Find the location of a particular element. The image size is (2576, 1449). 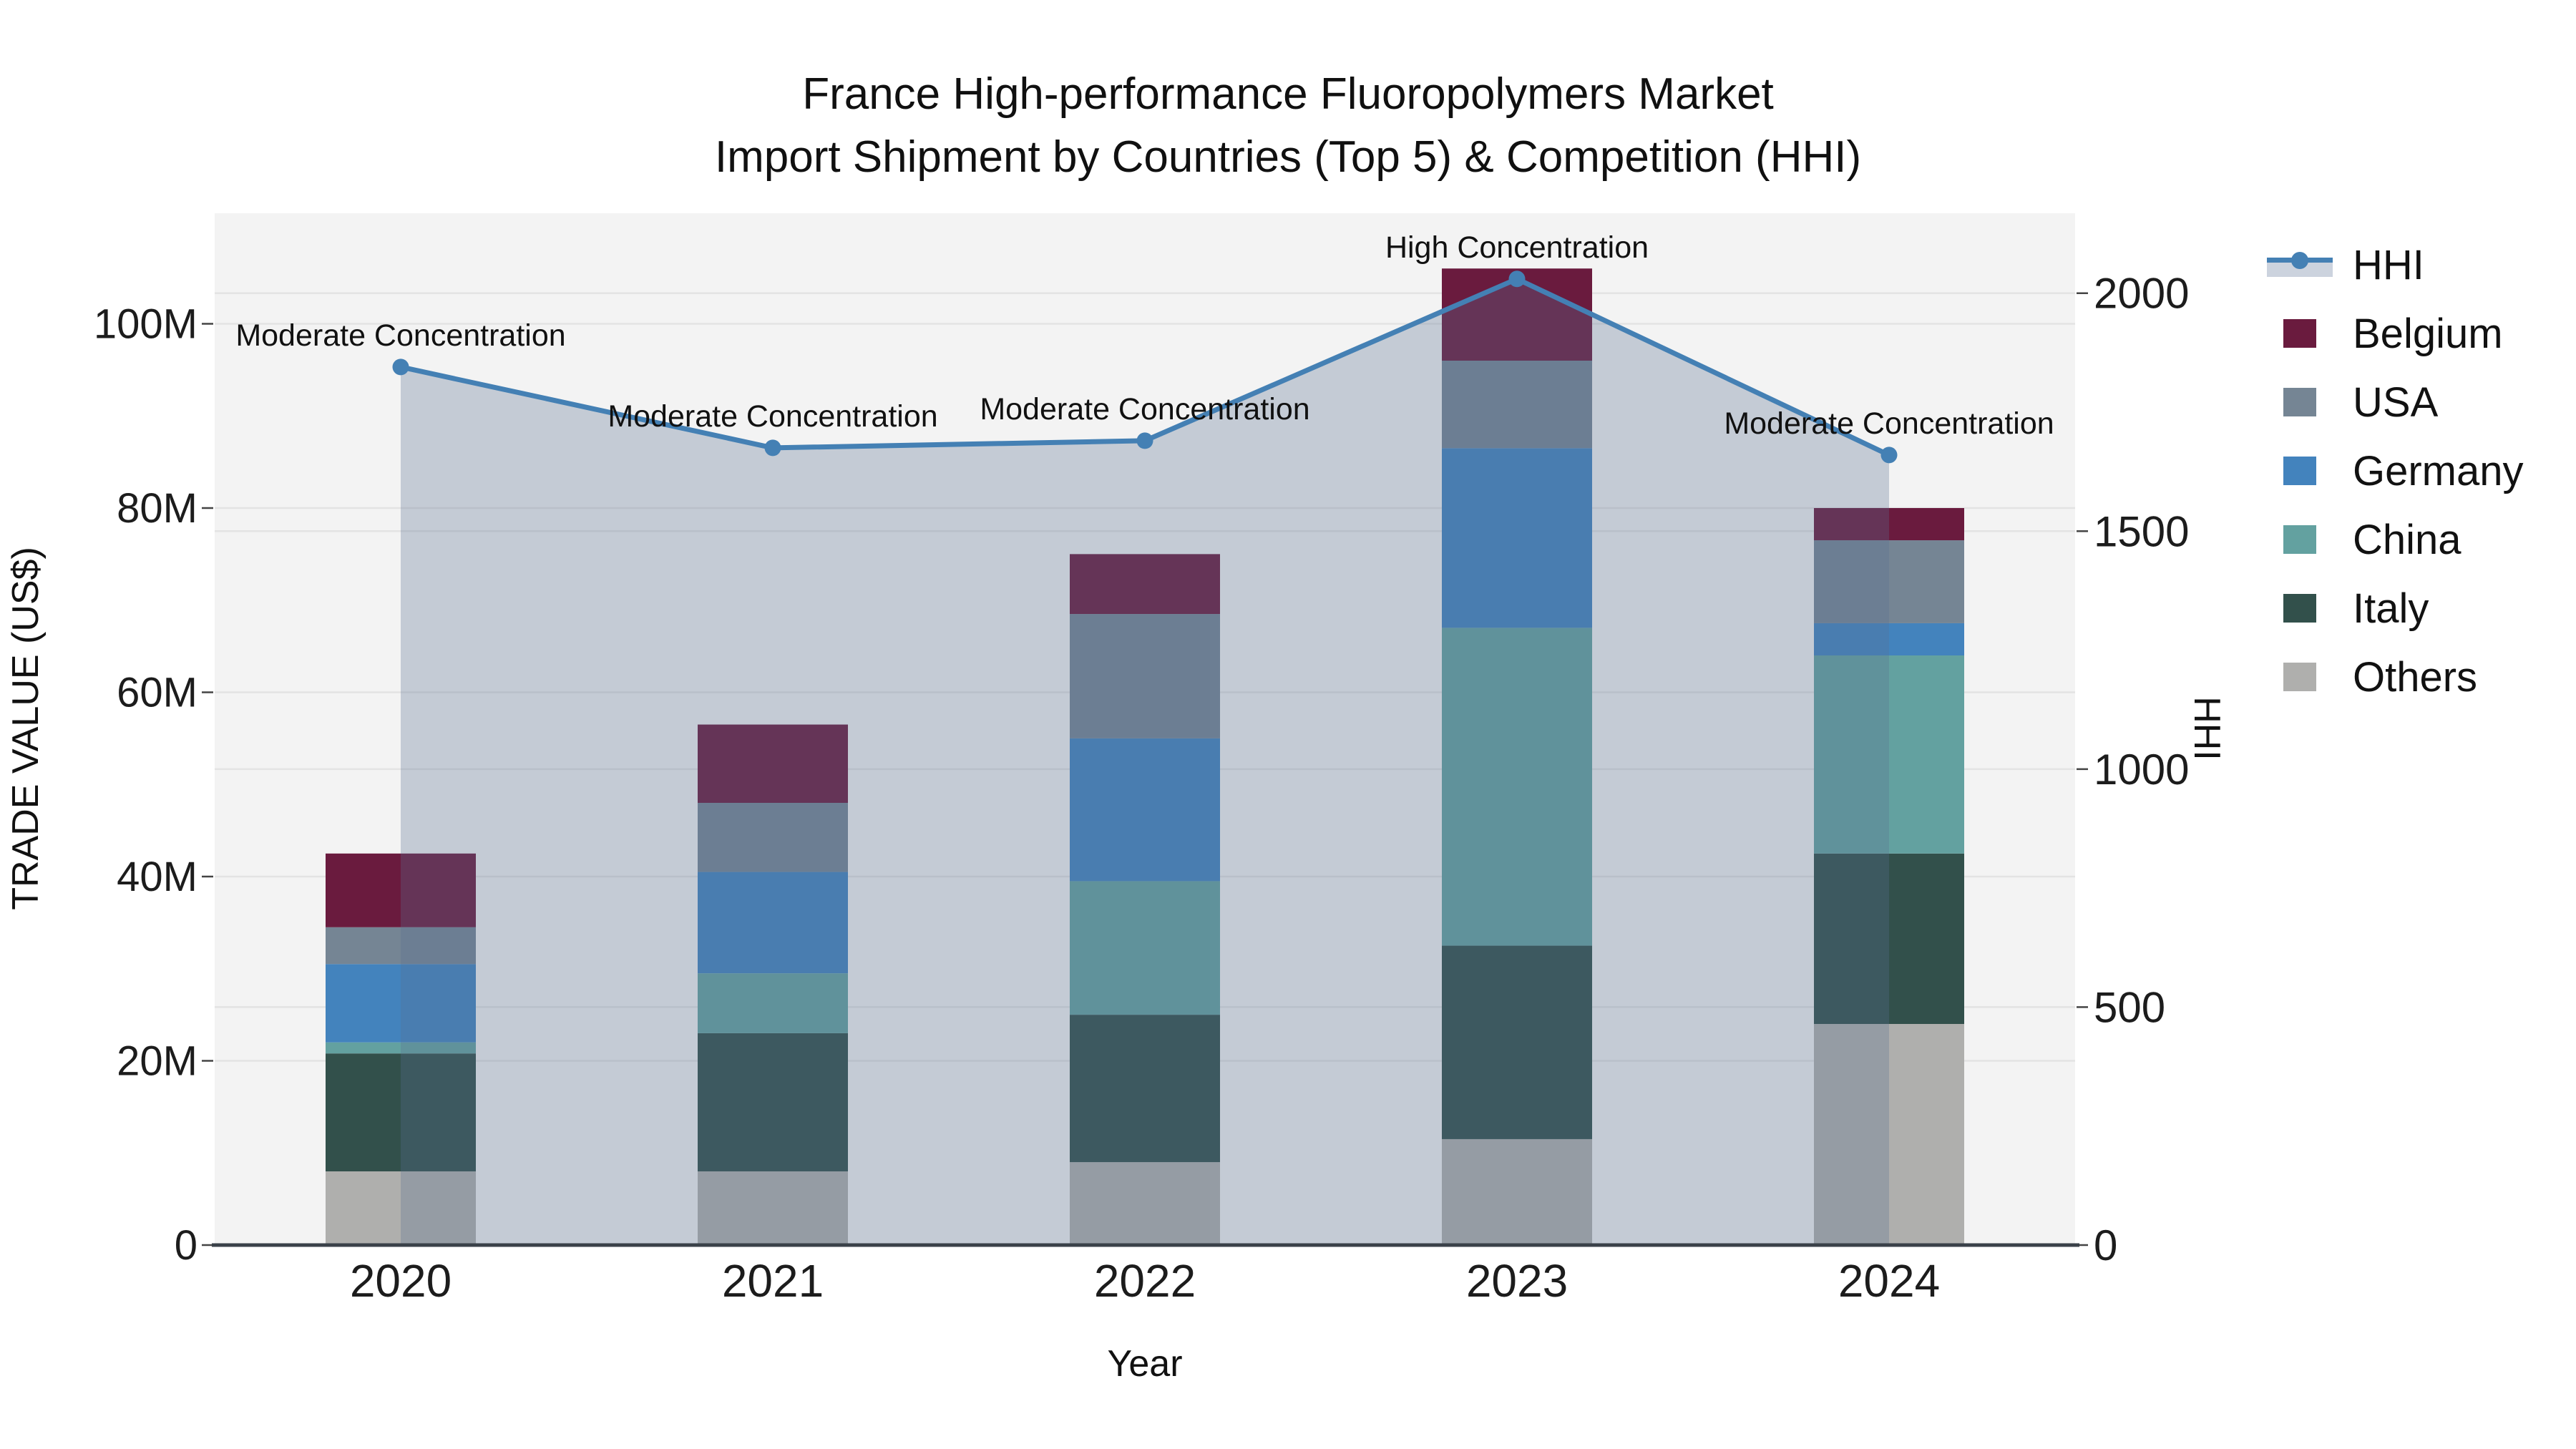

legend-label: China is located at coordinates (2407, 539).